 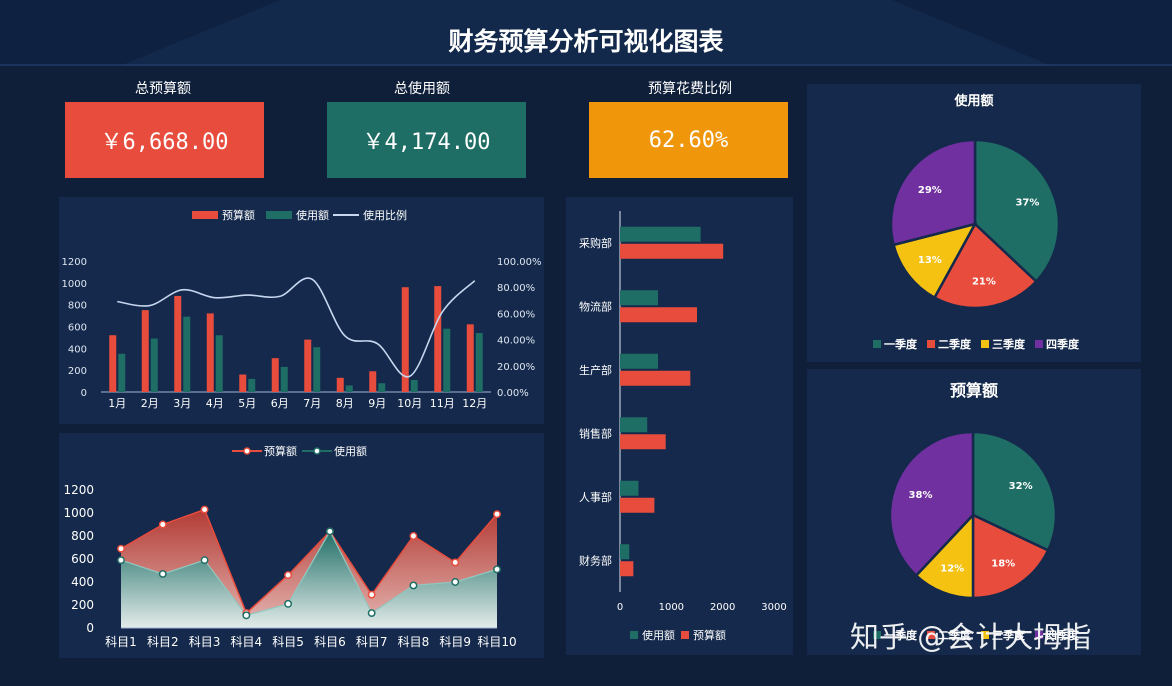 What do you see at coordinates (976, 344) in the screenshot?
I see `pie-legend: 一季度 二季度 三季度 四季度` at bounding box center [976, 344].